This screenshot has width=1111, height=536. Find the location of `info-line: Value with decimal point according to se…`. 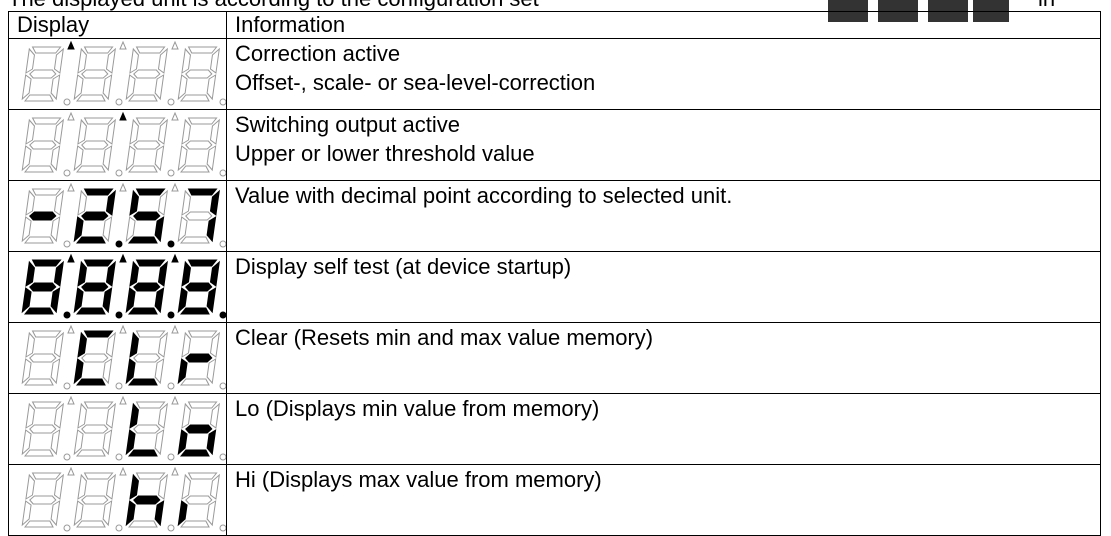

info-line: Value with decimal point according to se… is located at coordinates (484, 195).